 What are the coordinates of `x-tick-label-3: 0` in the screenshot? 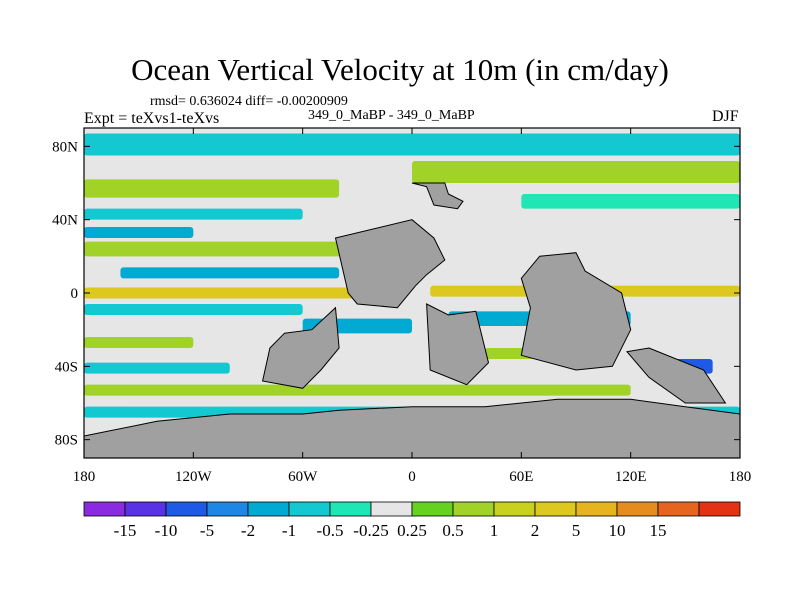 It's located at (412, 477).